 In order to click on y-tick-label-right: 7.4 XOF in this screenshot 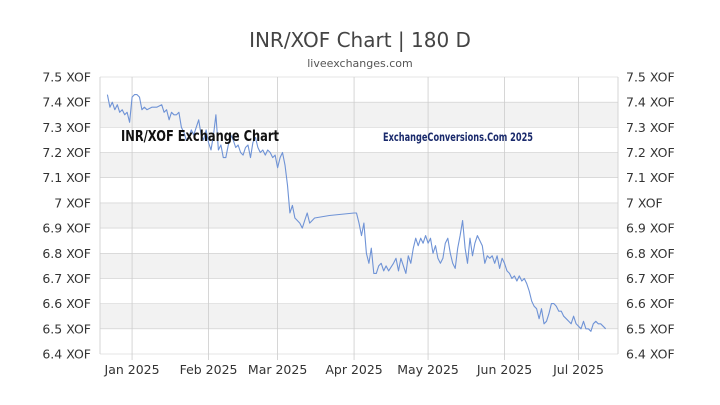, I will do `click(650, 102)`.